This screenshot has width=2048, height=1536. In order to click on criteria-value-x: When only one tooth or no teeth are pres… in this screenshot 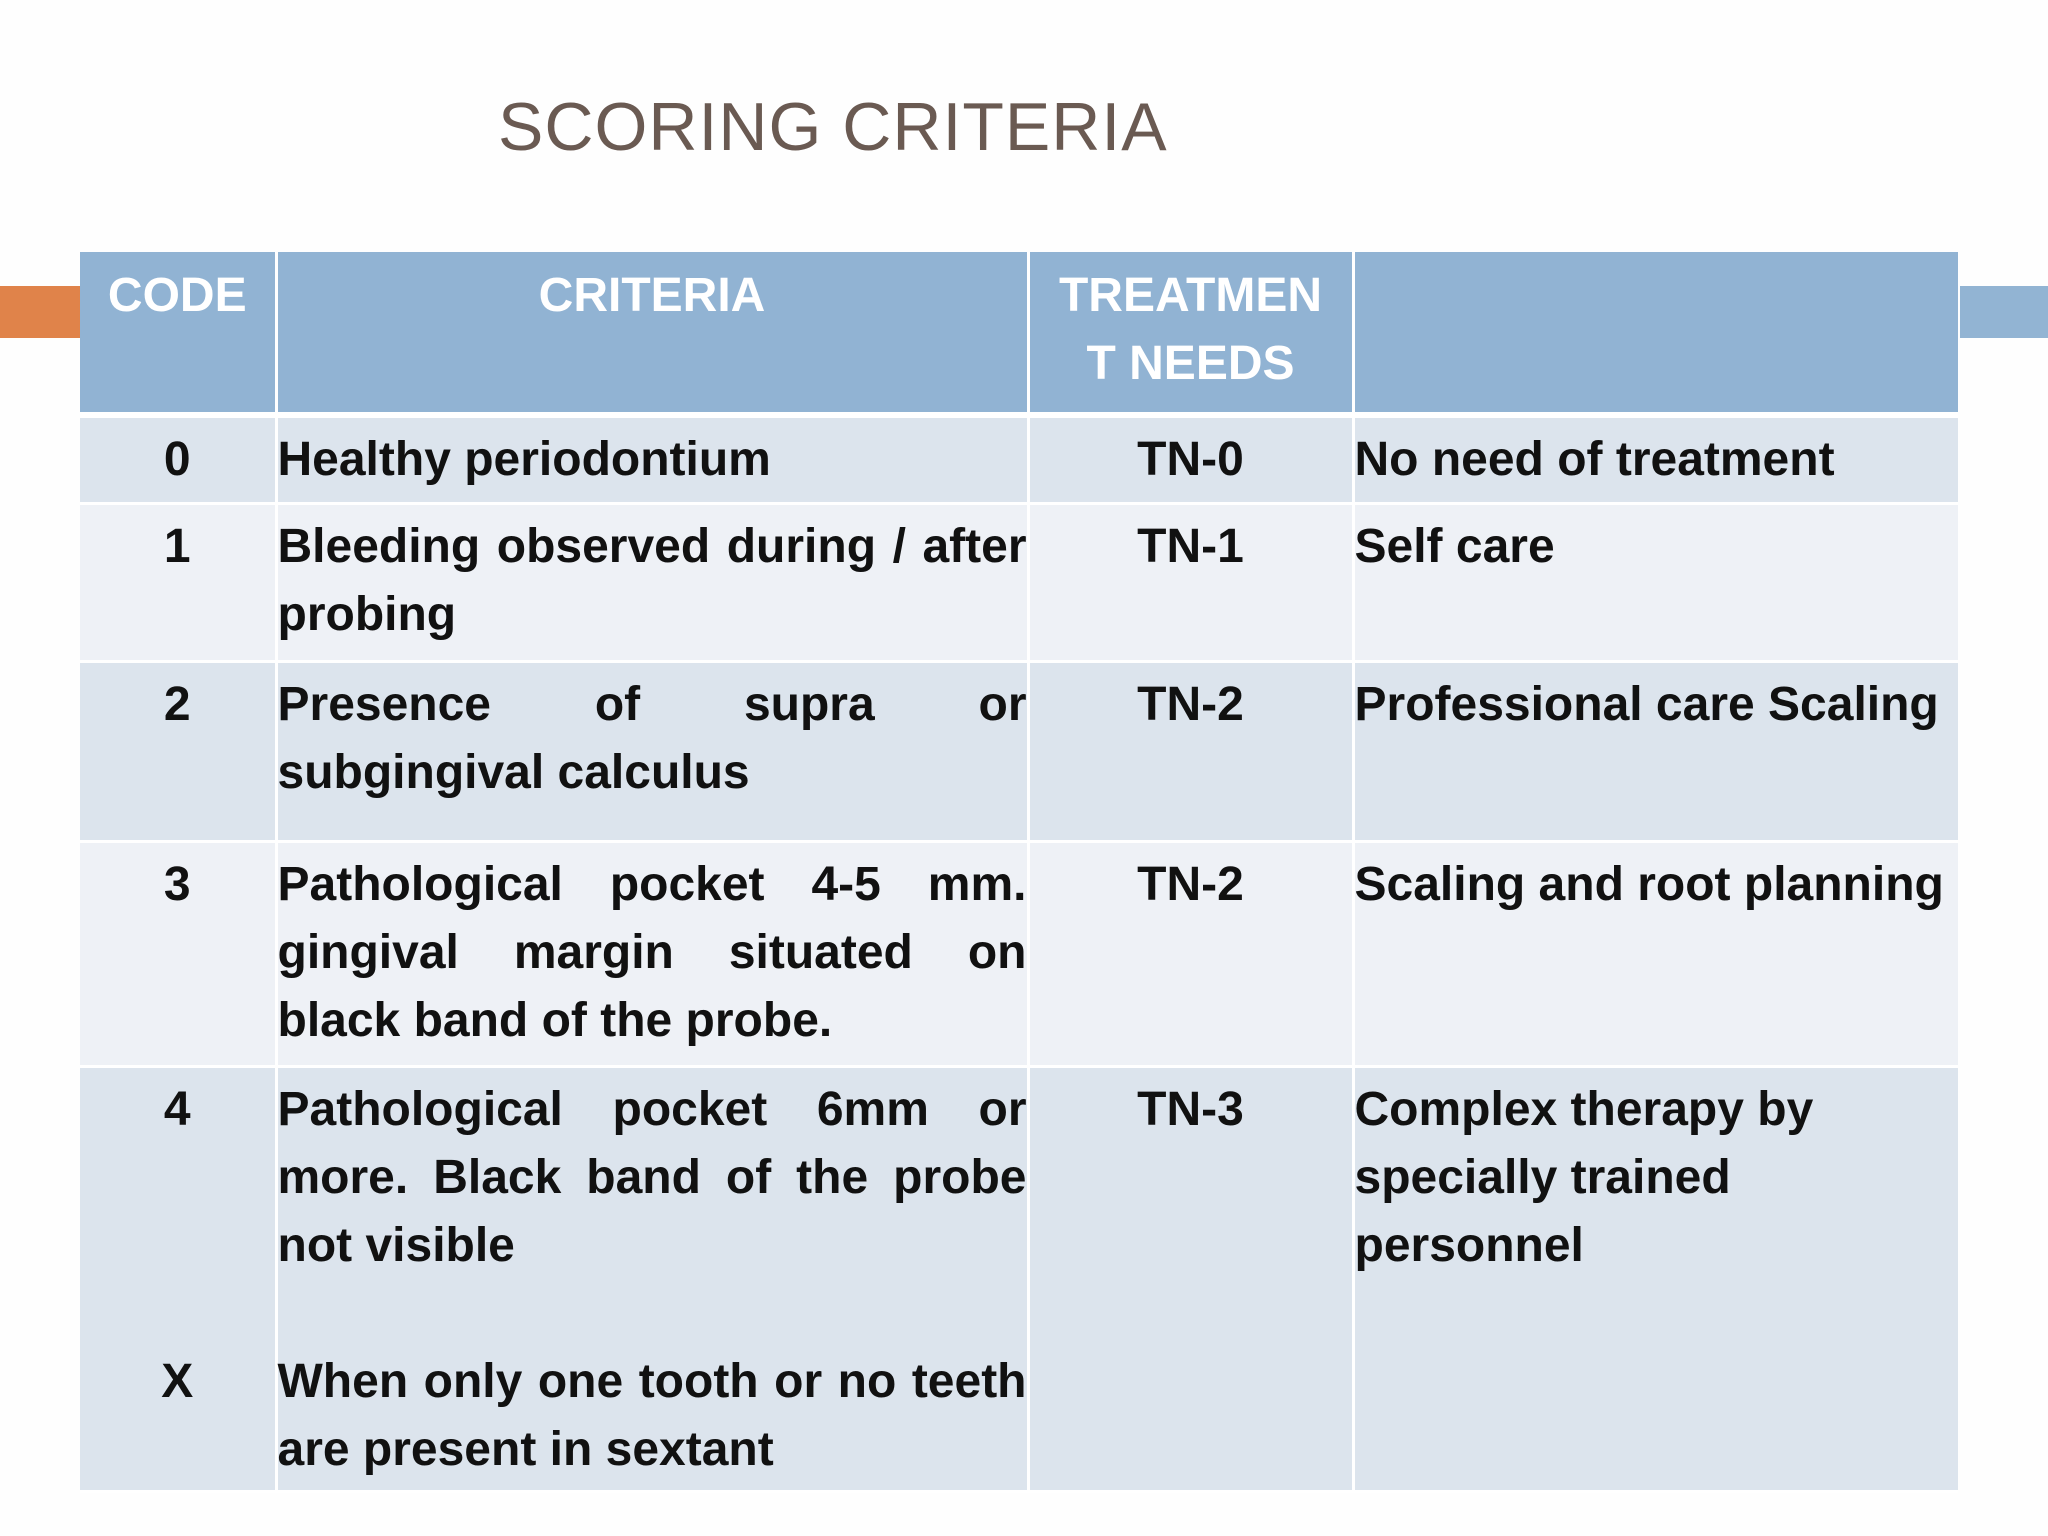, I will do `click(652, 1415)`.